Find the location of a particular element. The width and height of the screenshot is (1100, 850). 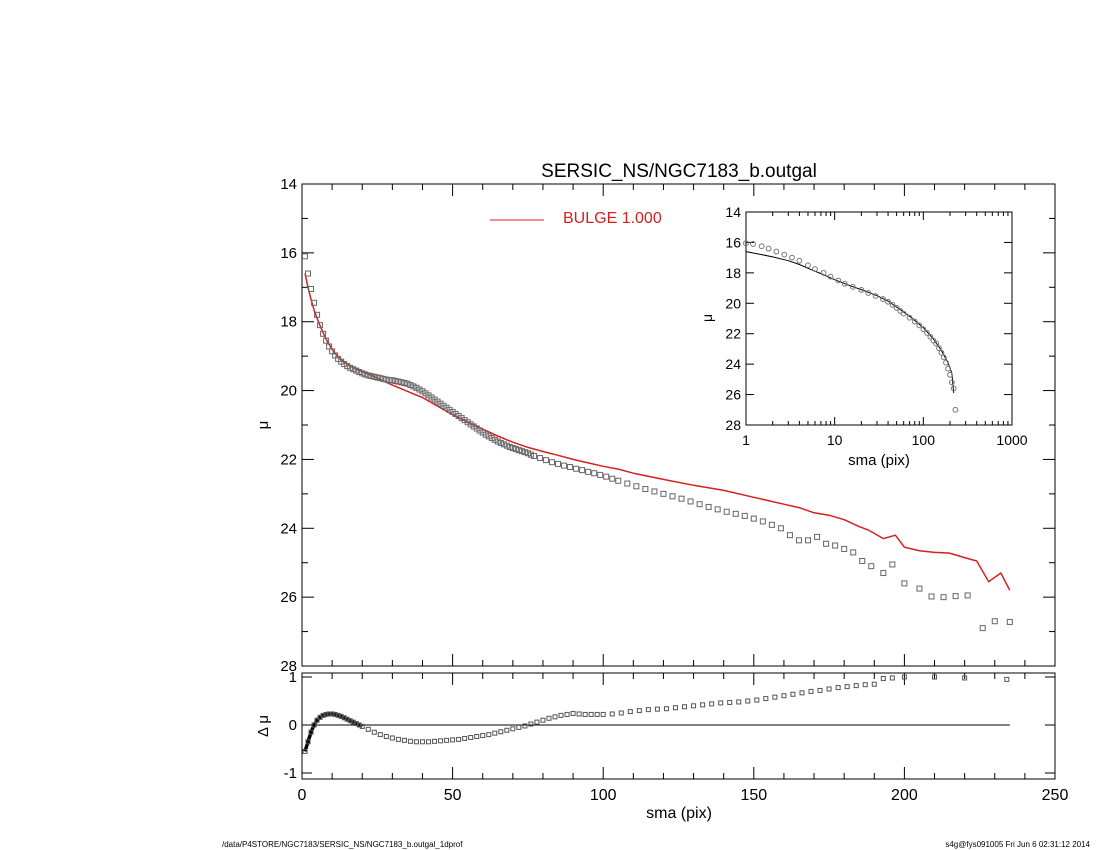

inset-y-tick-label: 16 is located at coordinates (733, 242).